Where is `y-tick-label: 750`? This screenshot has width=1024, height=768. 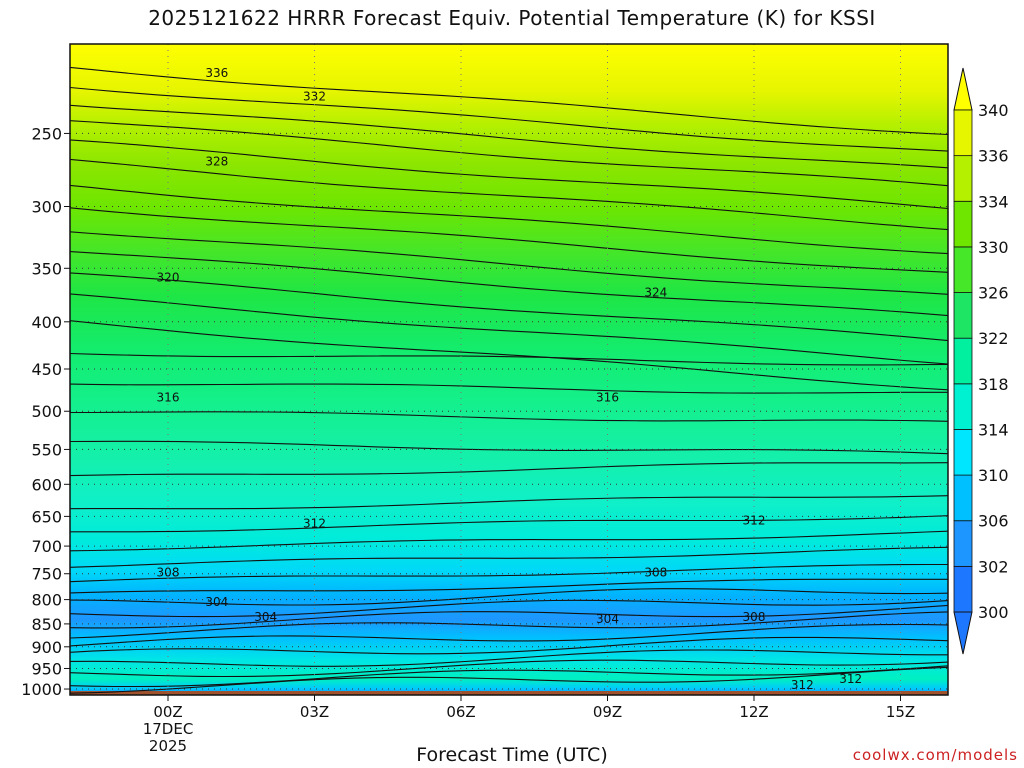 y-tick-label: 750 is located at coordinates (46, 574).